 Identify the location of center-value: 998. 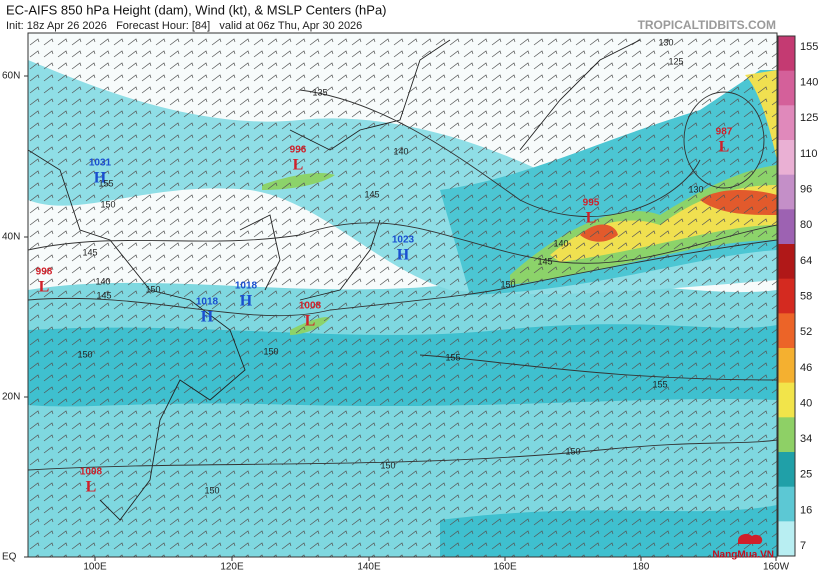
(44, 272).